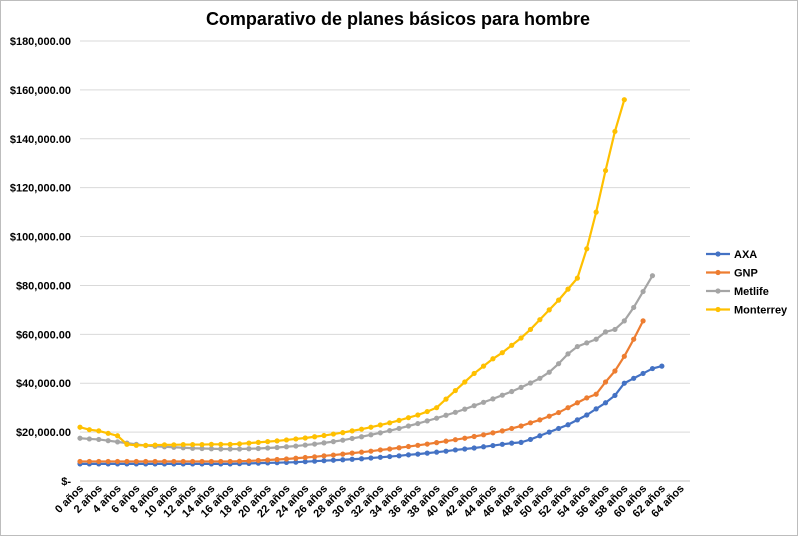 The height and width of the screenshot is (536, 798). Describe the element at coordinates (40, 42) in the screenshot. I see `y-tick-label: $180,000.00` at that location.